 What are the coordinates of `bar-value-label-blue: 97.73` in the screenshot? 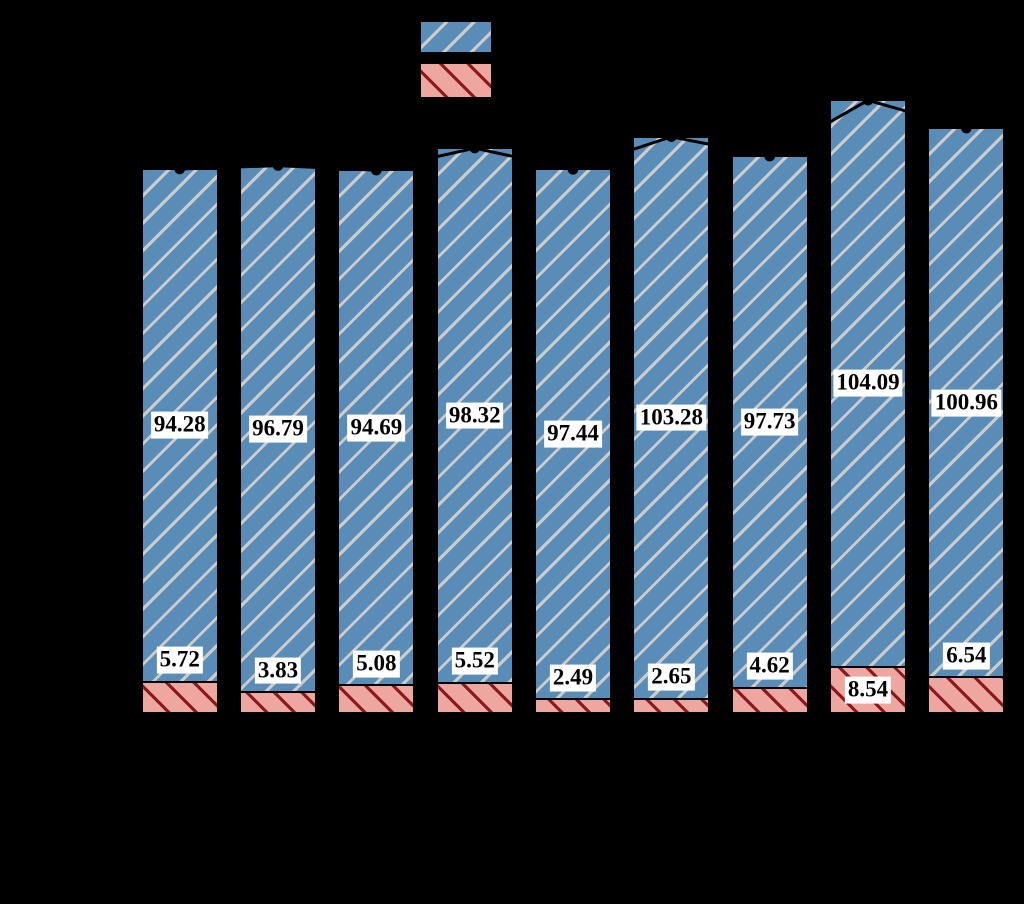 It's located at (769, 422).